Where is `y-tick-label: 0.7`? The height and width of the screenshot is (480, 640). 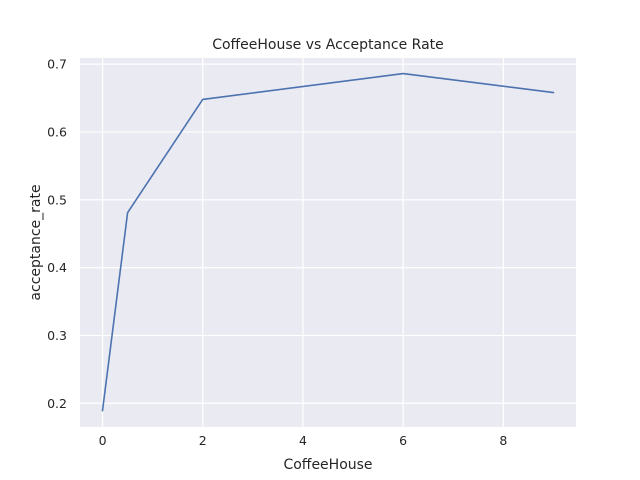 y-tick-label: 0.7 is located at coordinates (57, 64).